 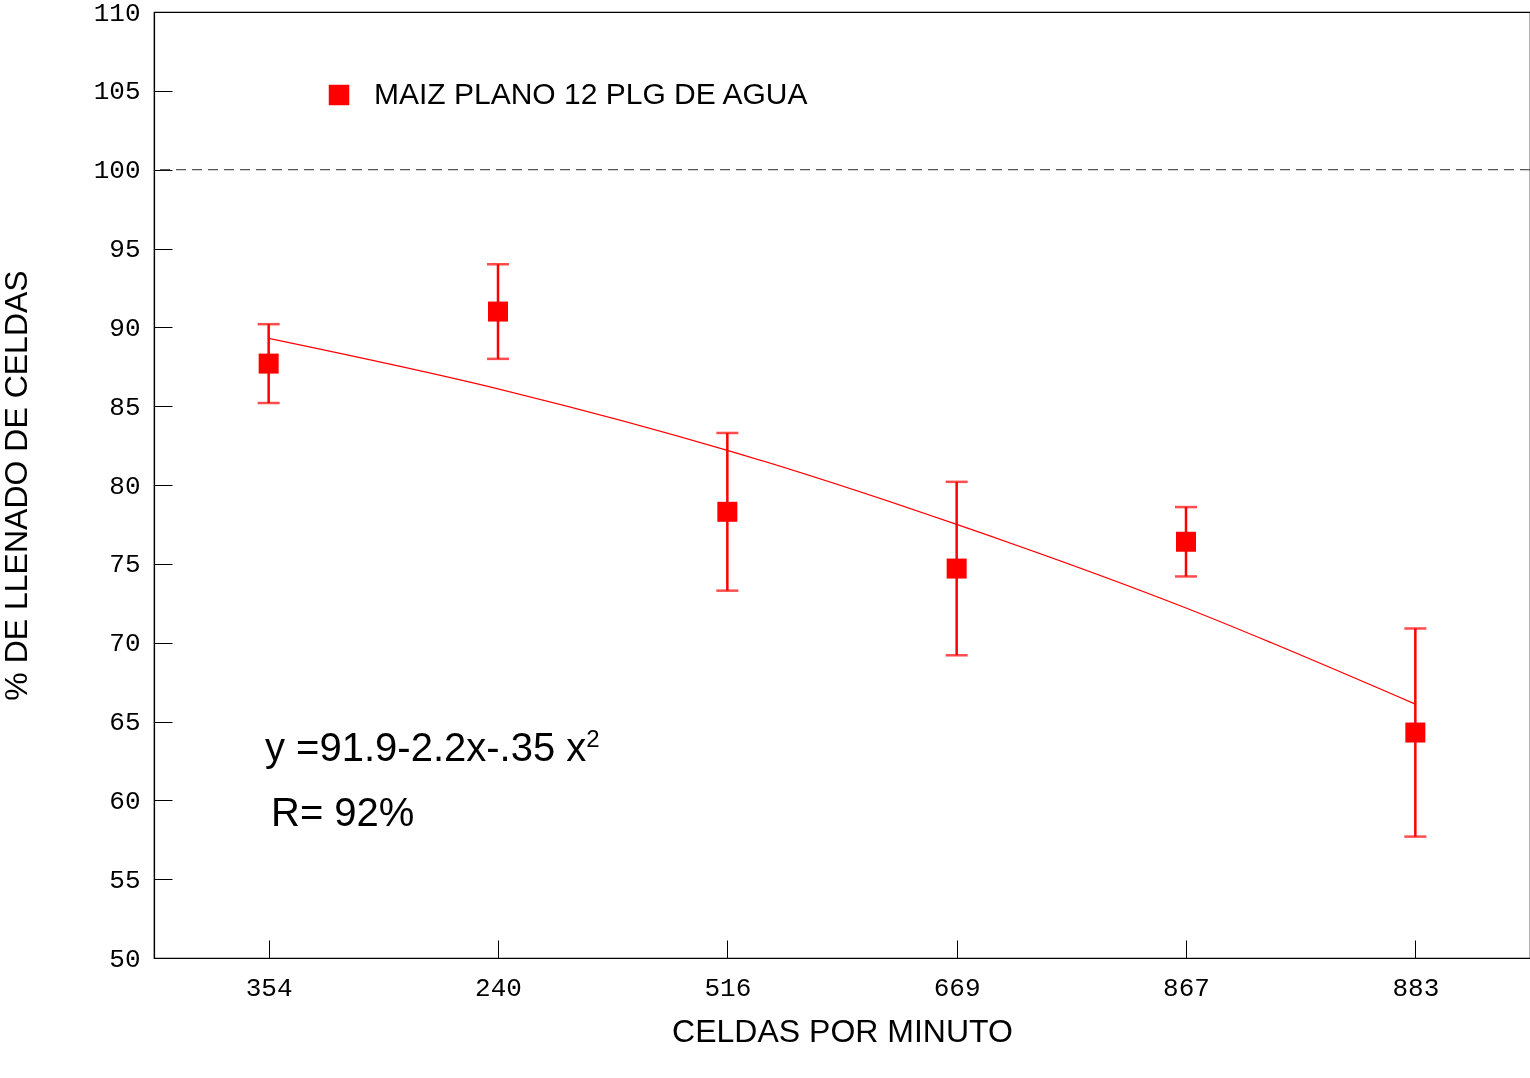 I want to click on y-tick-label: 55, so click(x=125, y=880).